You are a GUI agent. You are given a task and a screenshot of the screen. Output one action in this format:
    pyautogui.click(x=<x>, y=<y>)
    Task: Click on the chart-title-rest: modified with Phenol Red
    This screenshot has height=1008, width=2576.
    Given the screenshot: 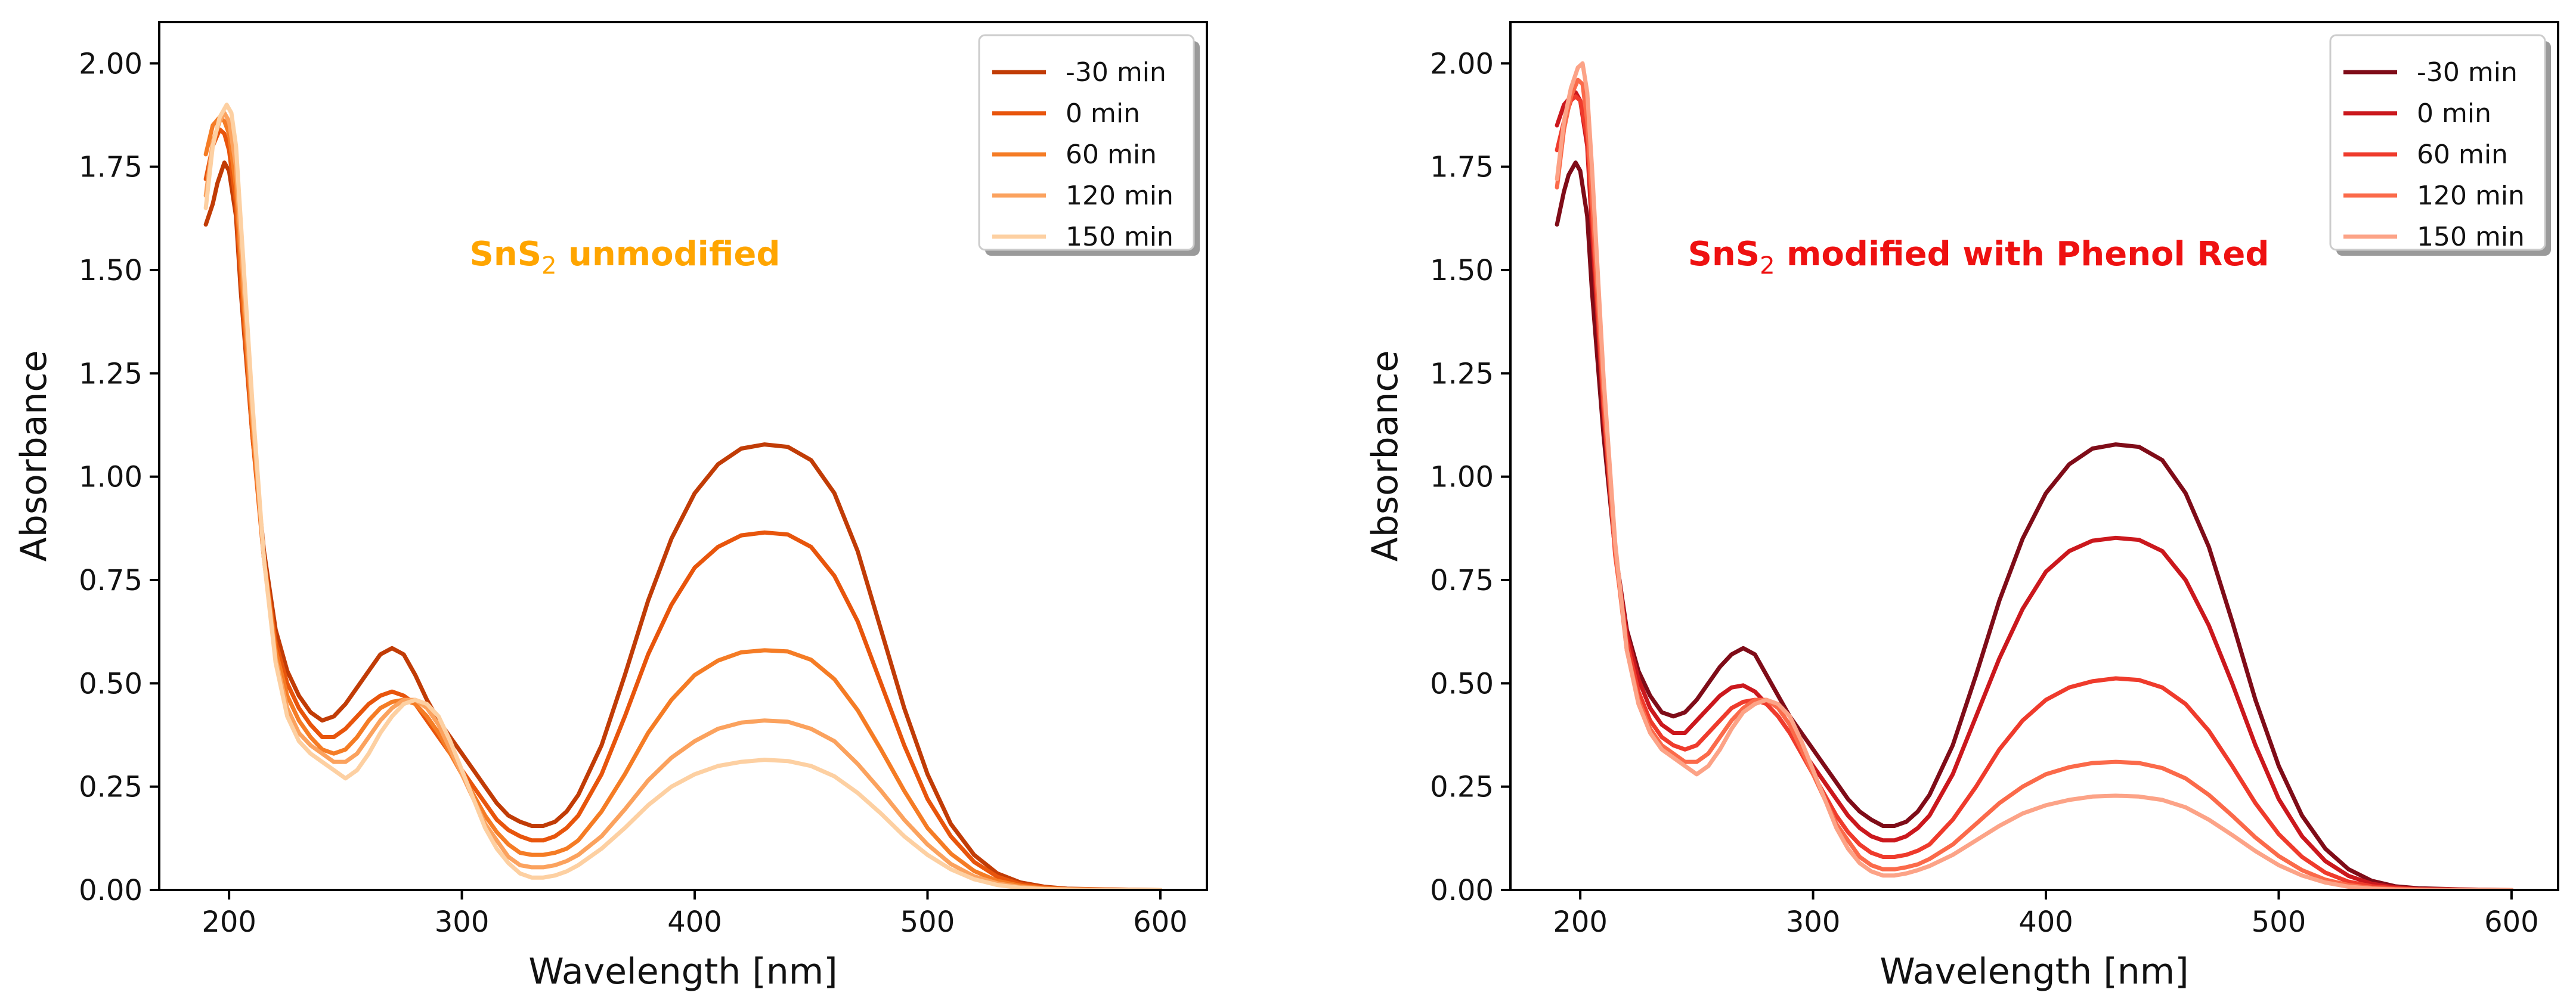 What is the action you would take?
    pyautogui.click(x=2022, y=255)
    